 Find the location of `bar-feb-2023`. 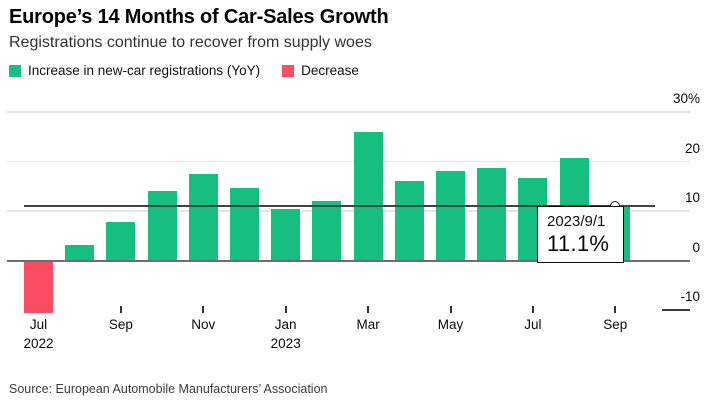

bar-feb-2023 is located at coordinates (327, 230).